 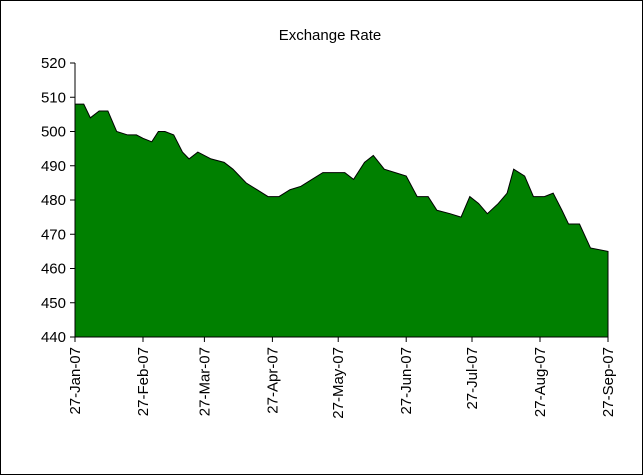 I want to click on y-tick-label: 520, so click(x=53, y=63).